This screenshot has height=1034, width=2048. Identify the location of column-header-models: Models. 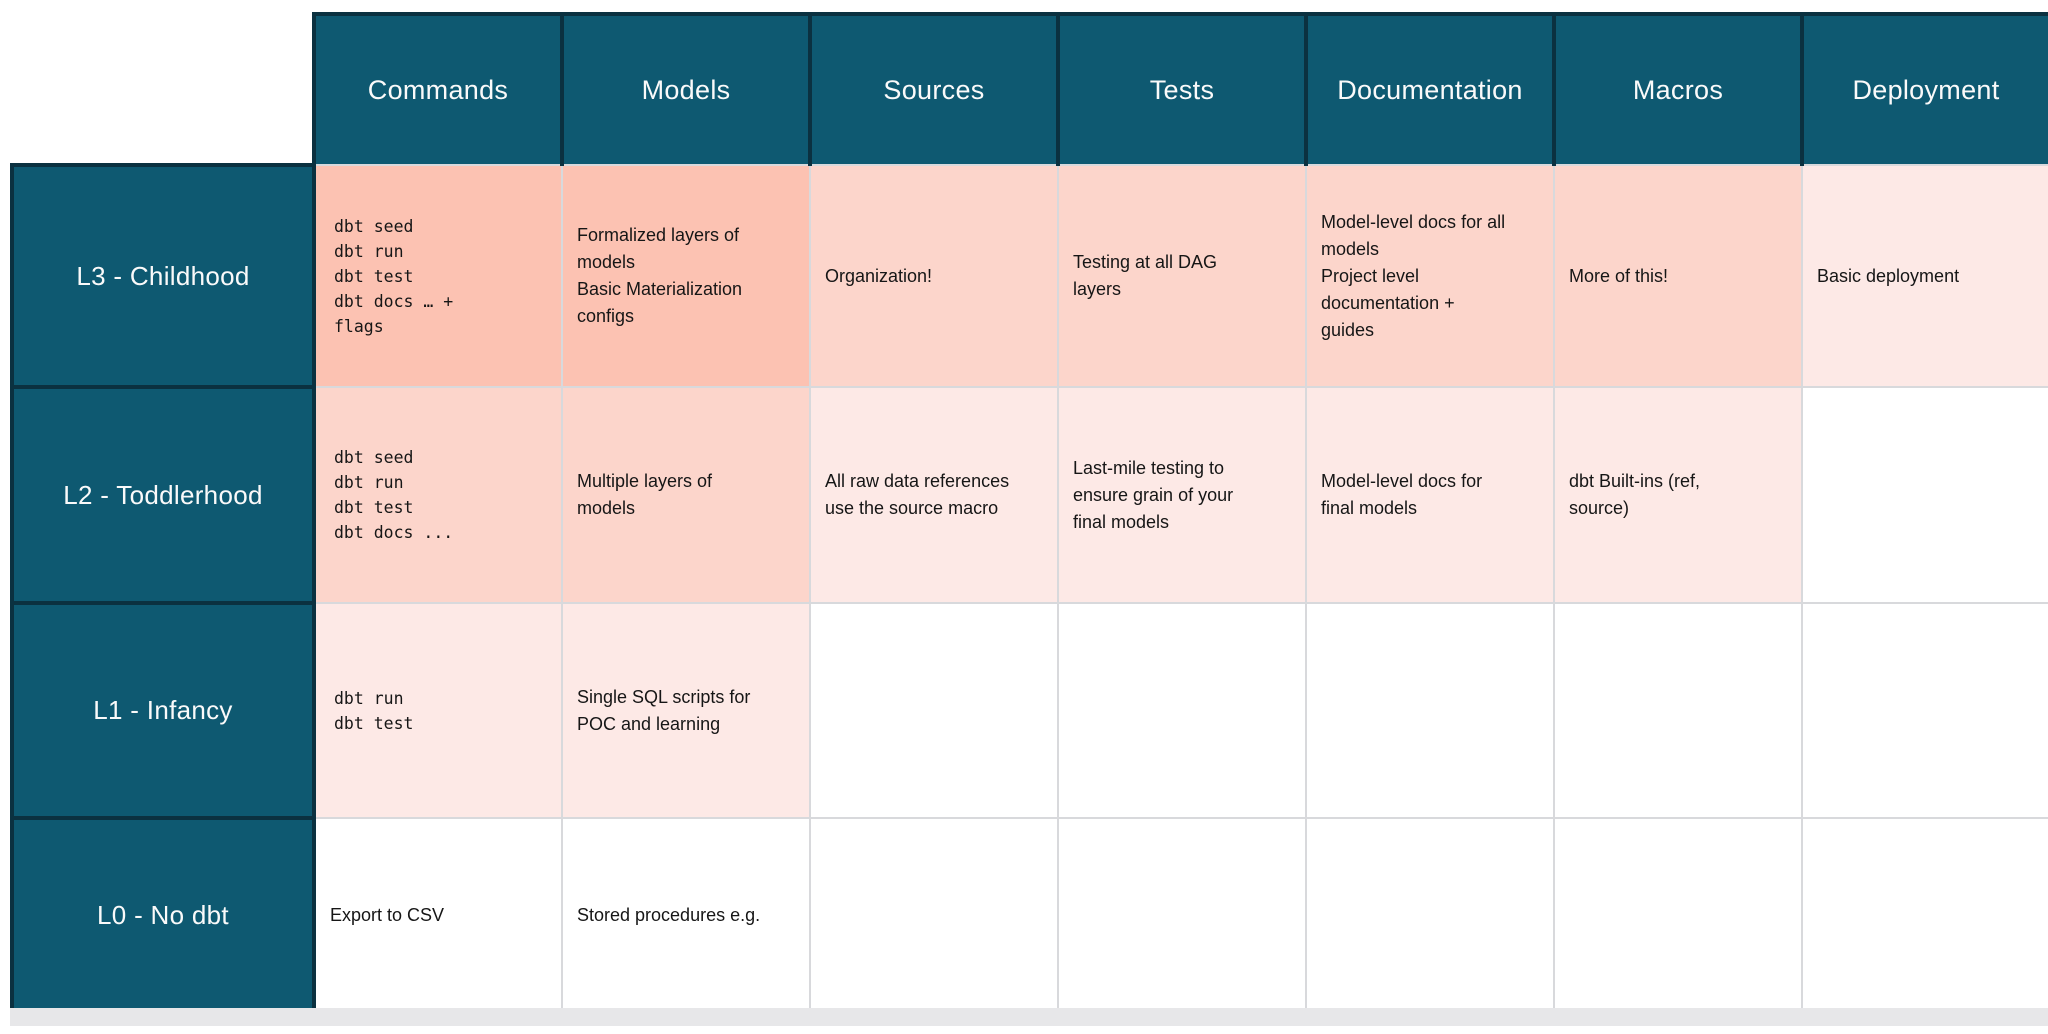
(686, 89).